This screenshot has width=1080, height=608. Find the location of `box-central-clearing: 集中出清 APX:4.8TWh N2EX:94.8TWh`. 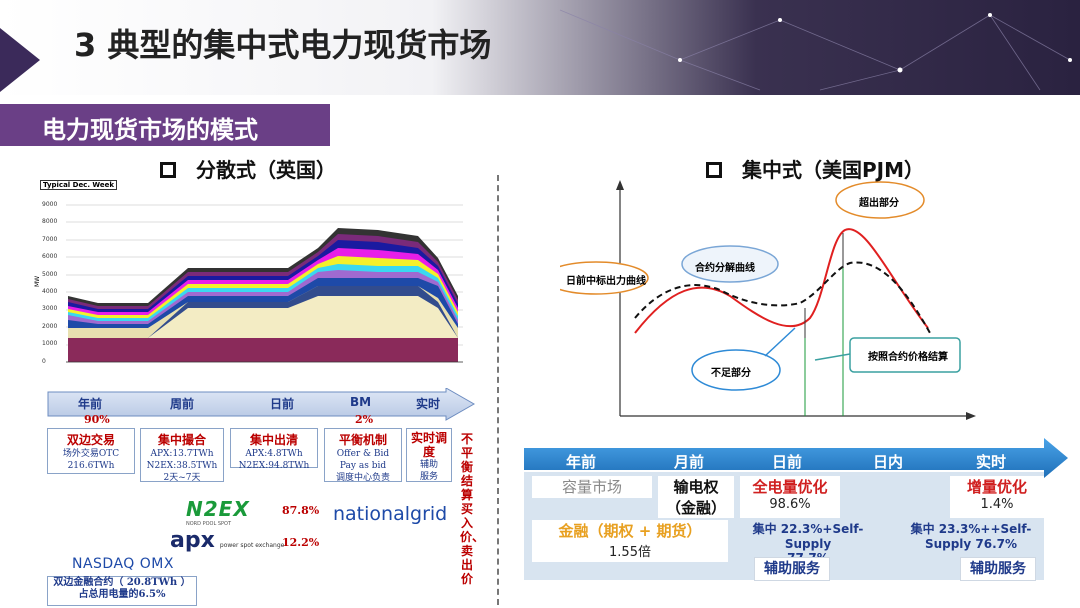

box-central-clearing: 集中出清 APX:4.8TWh N2EX:94.8TWh is located at coordinates (274, 449).